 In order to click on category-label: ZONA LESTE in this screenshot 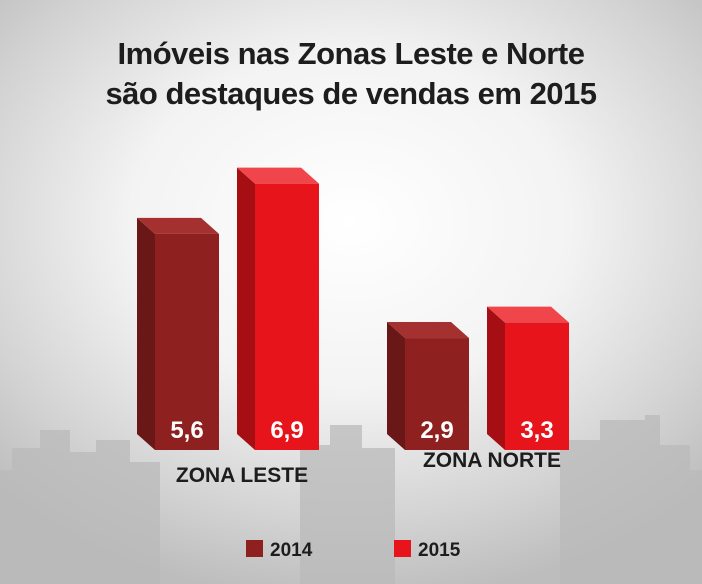, I will do `click(242, 475)`.